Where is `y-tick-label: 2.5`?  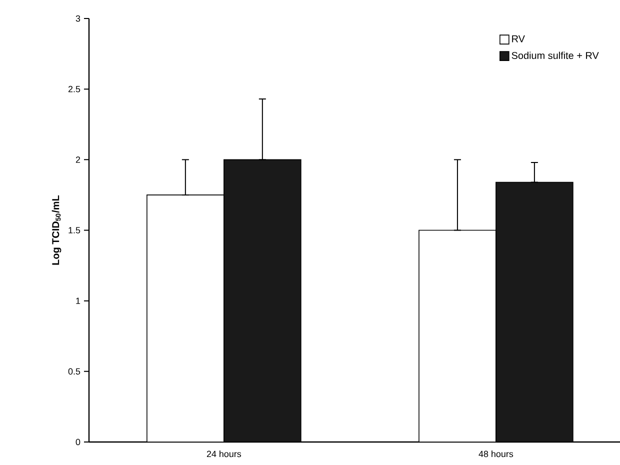 y-tick-label: 2.5 is located at coordinates (74, 89).